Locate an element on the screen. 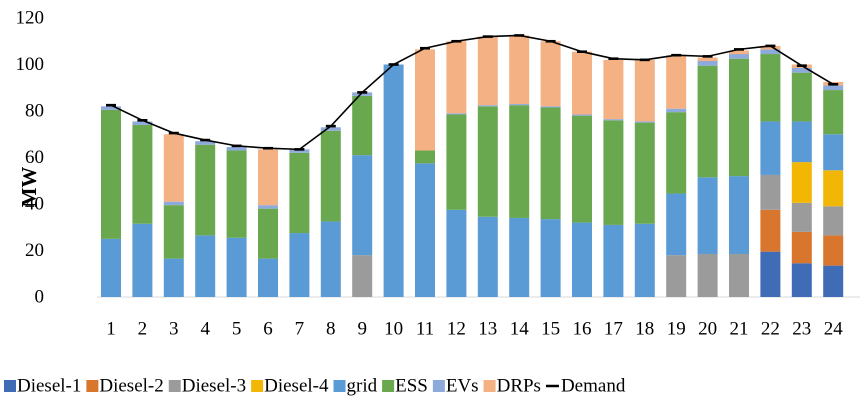 Image resolution: width=868 pixels, height=402 pixels. legend-label: Diesel-2 is located at coordinates (131, 386).